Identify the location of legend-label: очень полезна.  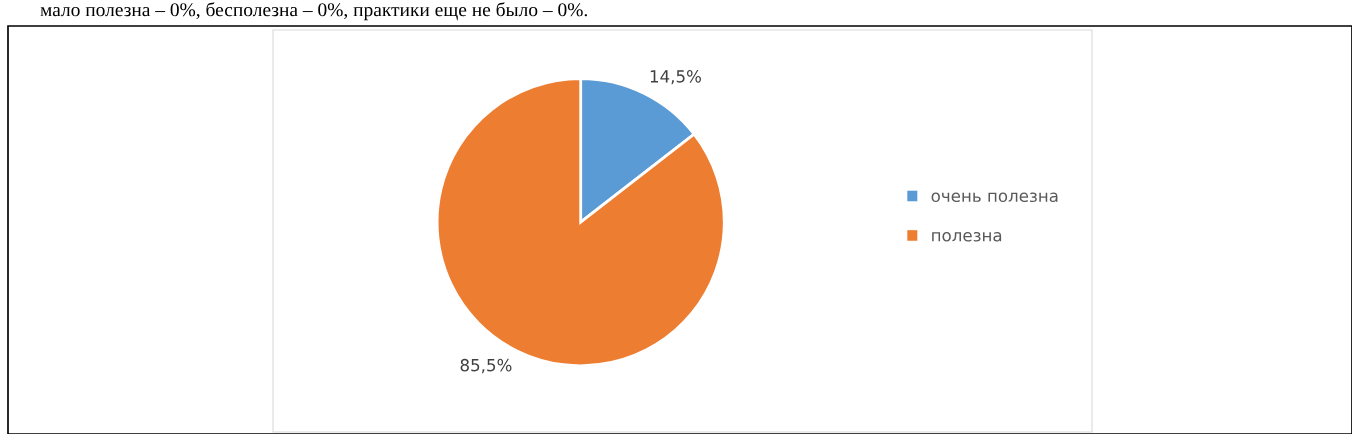
(994, 197).